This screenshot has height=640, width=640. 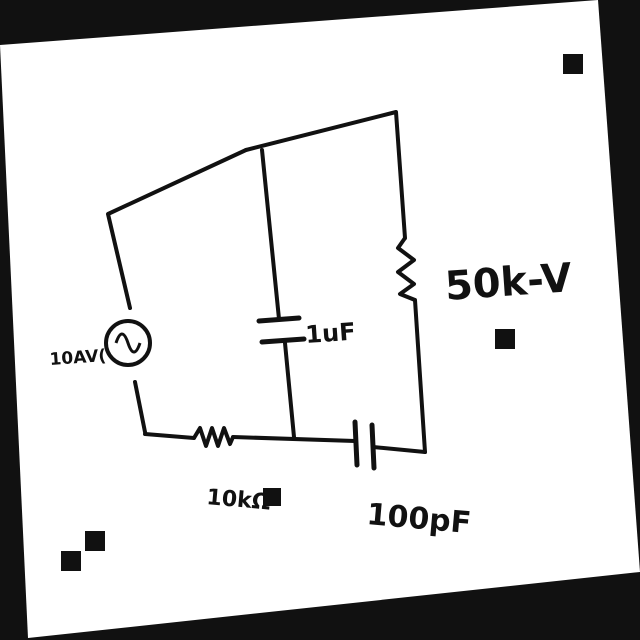 What do you see at coordinates (508, 282) in the screenshot?
I see `label-resistor-right: 50k-V` at bounding box center [508, 282].